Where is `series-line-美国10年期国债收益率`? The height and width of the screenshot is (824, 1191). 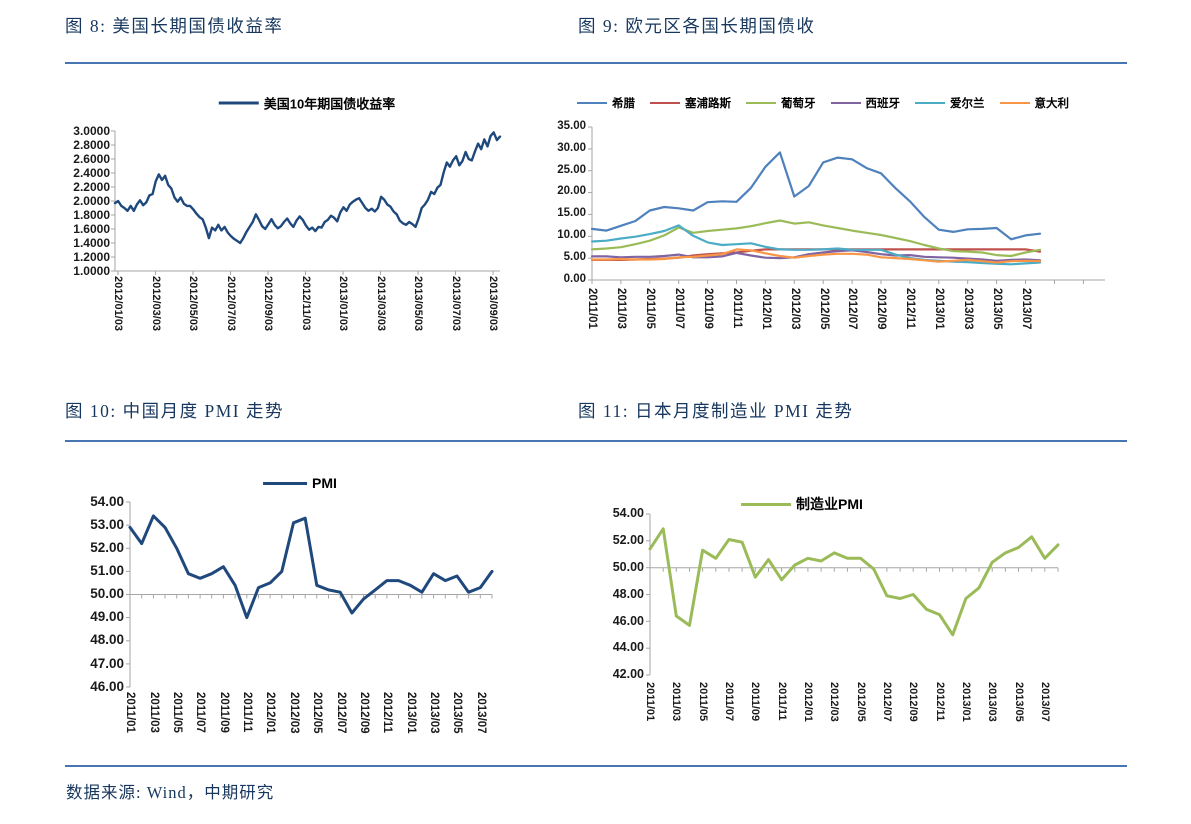 series-line-美国10年期国债收益率 is located at coordinates (307, 188).